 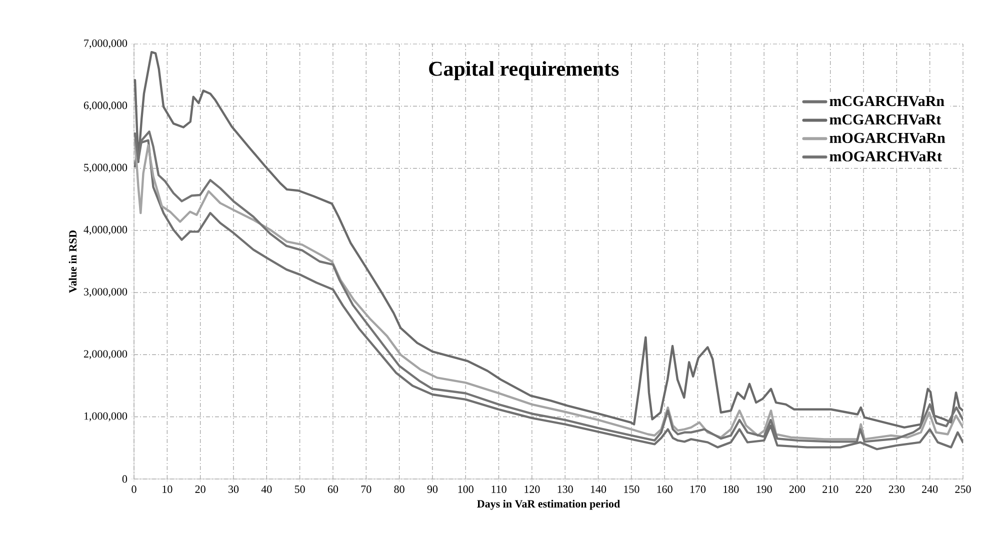 I want to click on x-tick-label: 0, so click(x=134, y=489).